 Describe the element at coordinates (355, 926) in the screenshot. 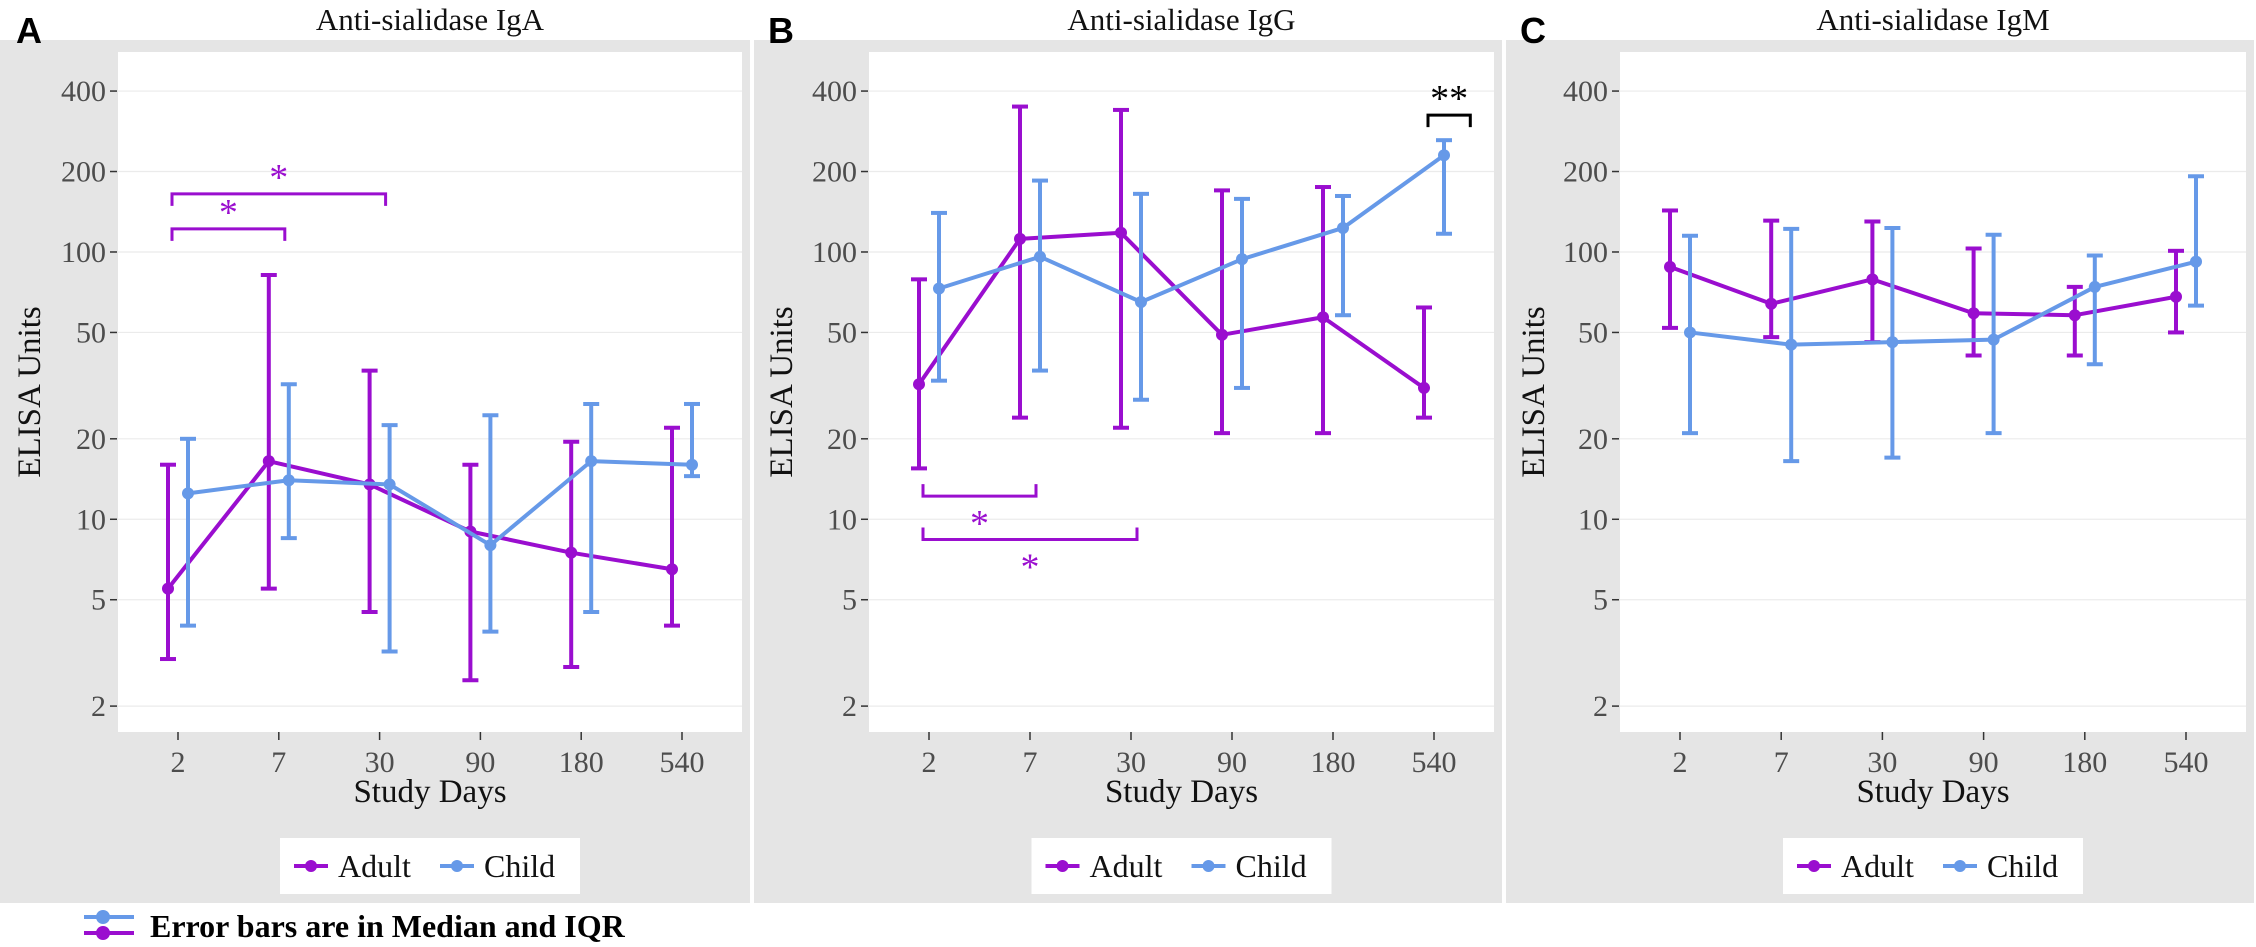

I see `footer-note: Error bars are in Median and IQR` at that location.